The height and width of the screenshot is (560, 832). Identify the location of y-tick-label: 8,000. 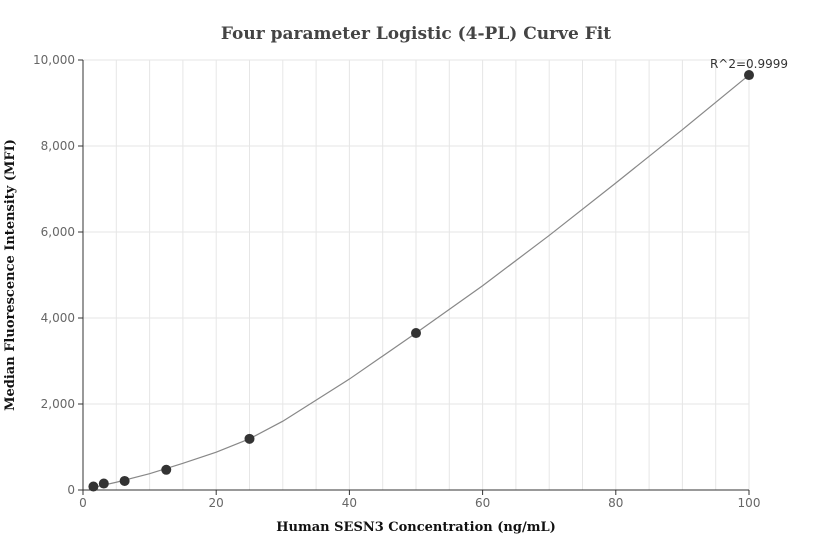
(58, 146).